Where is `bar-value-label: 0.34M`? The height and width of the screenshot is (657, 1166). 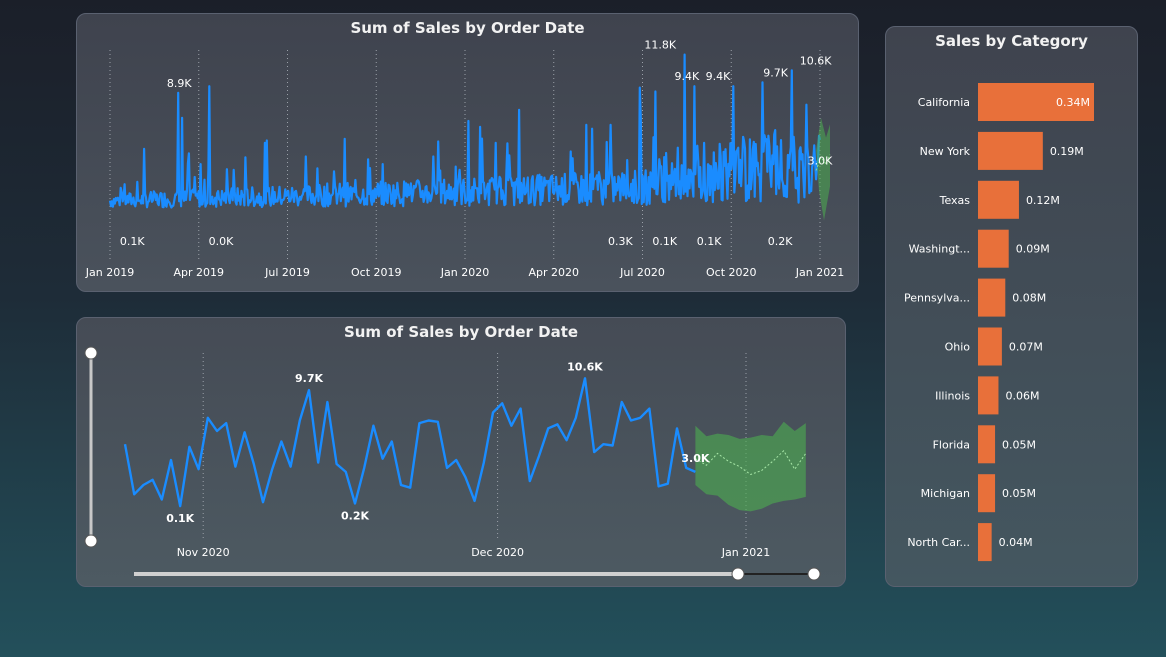 bar-value-label: 0.34M is located at coordinates (1073, 102).